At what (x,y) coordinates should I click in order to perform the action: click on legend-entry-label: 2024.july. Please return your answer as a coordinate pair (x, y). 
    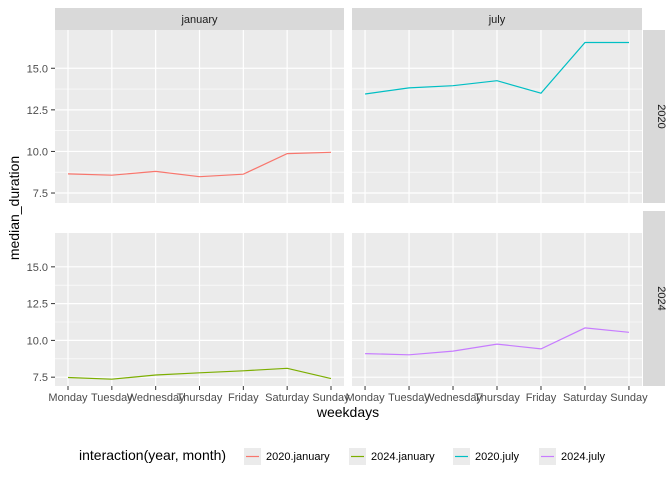
    Looking at the image, I should click on (583, 457).